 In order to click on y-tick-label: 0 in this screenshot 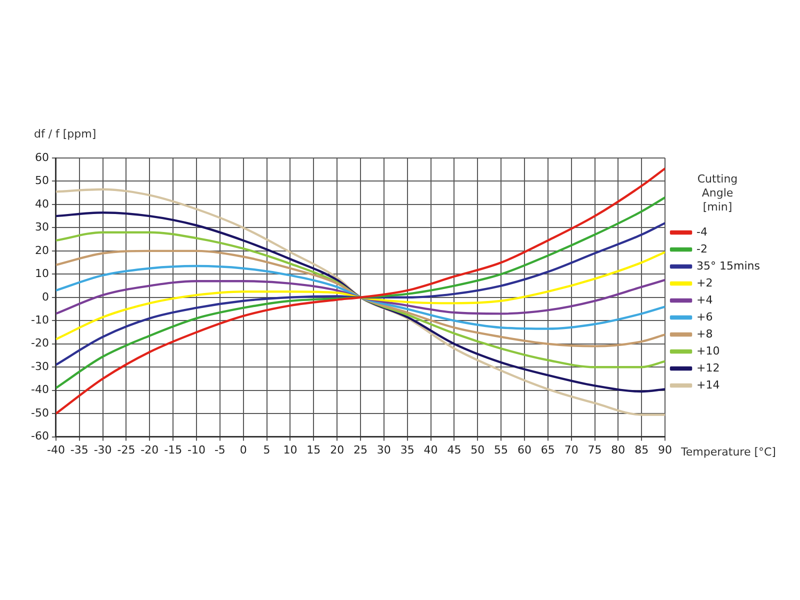, I will do `click(45, 297)`.